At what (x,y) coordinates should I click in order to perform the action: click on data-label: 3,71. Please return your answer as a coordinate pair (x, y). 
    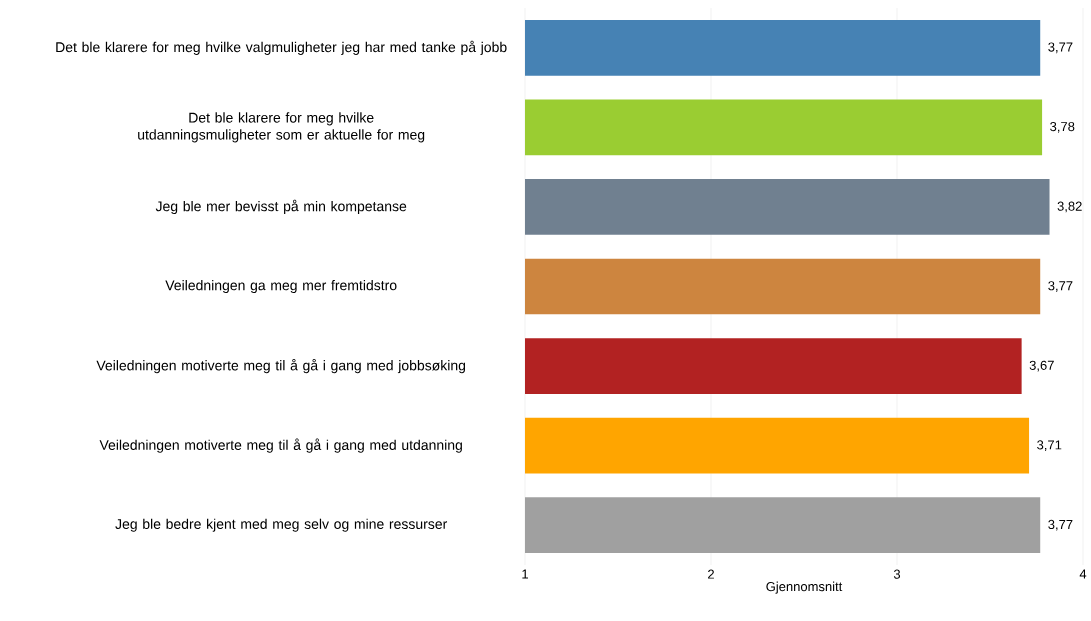
    Looking at the image, I should click on (1049, 446).